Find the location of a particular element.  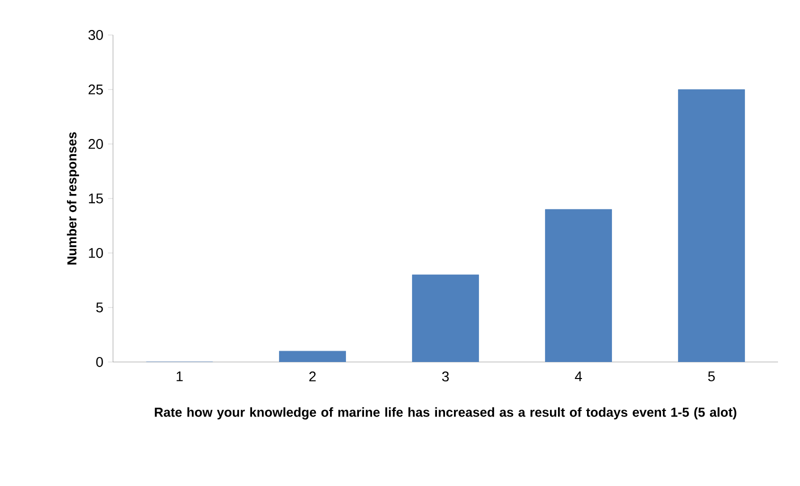

y-axis-title: Number of responses is located at coordinates (73, 198).